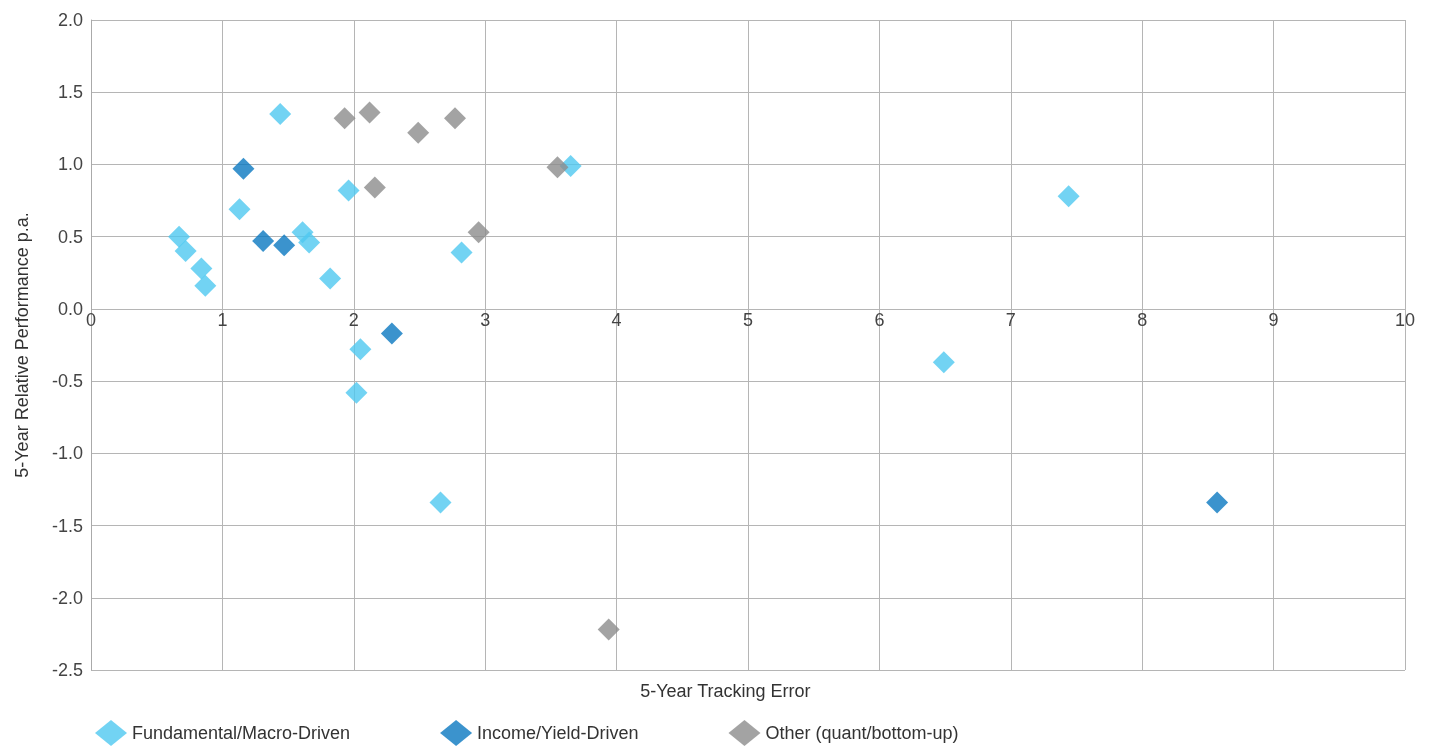  Describe the element at coordinates (70, 164) in the screenshot. I see `y-tick-label: 1.0` at that location.